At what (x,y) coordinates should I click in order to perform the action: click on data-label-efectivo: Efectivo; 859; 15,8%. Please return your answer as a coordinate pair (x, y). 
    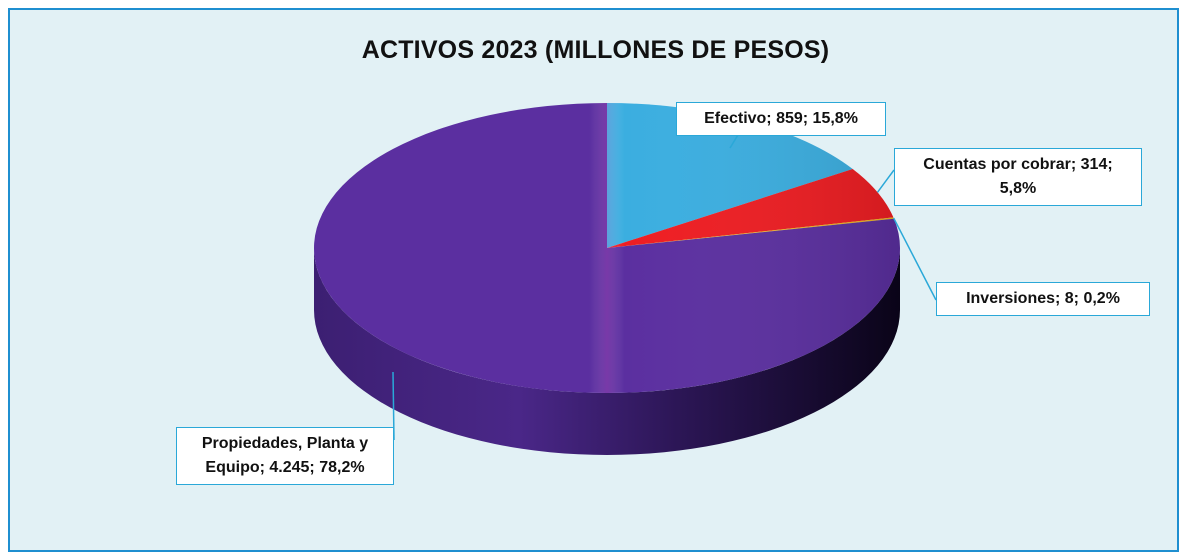
    Looking at the image, I should click on (781, 119).